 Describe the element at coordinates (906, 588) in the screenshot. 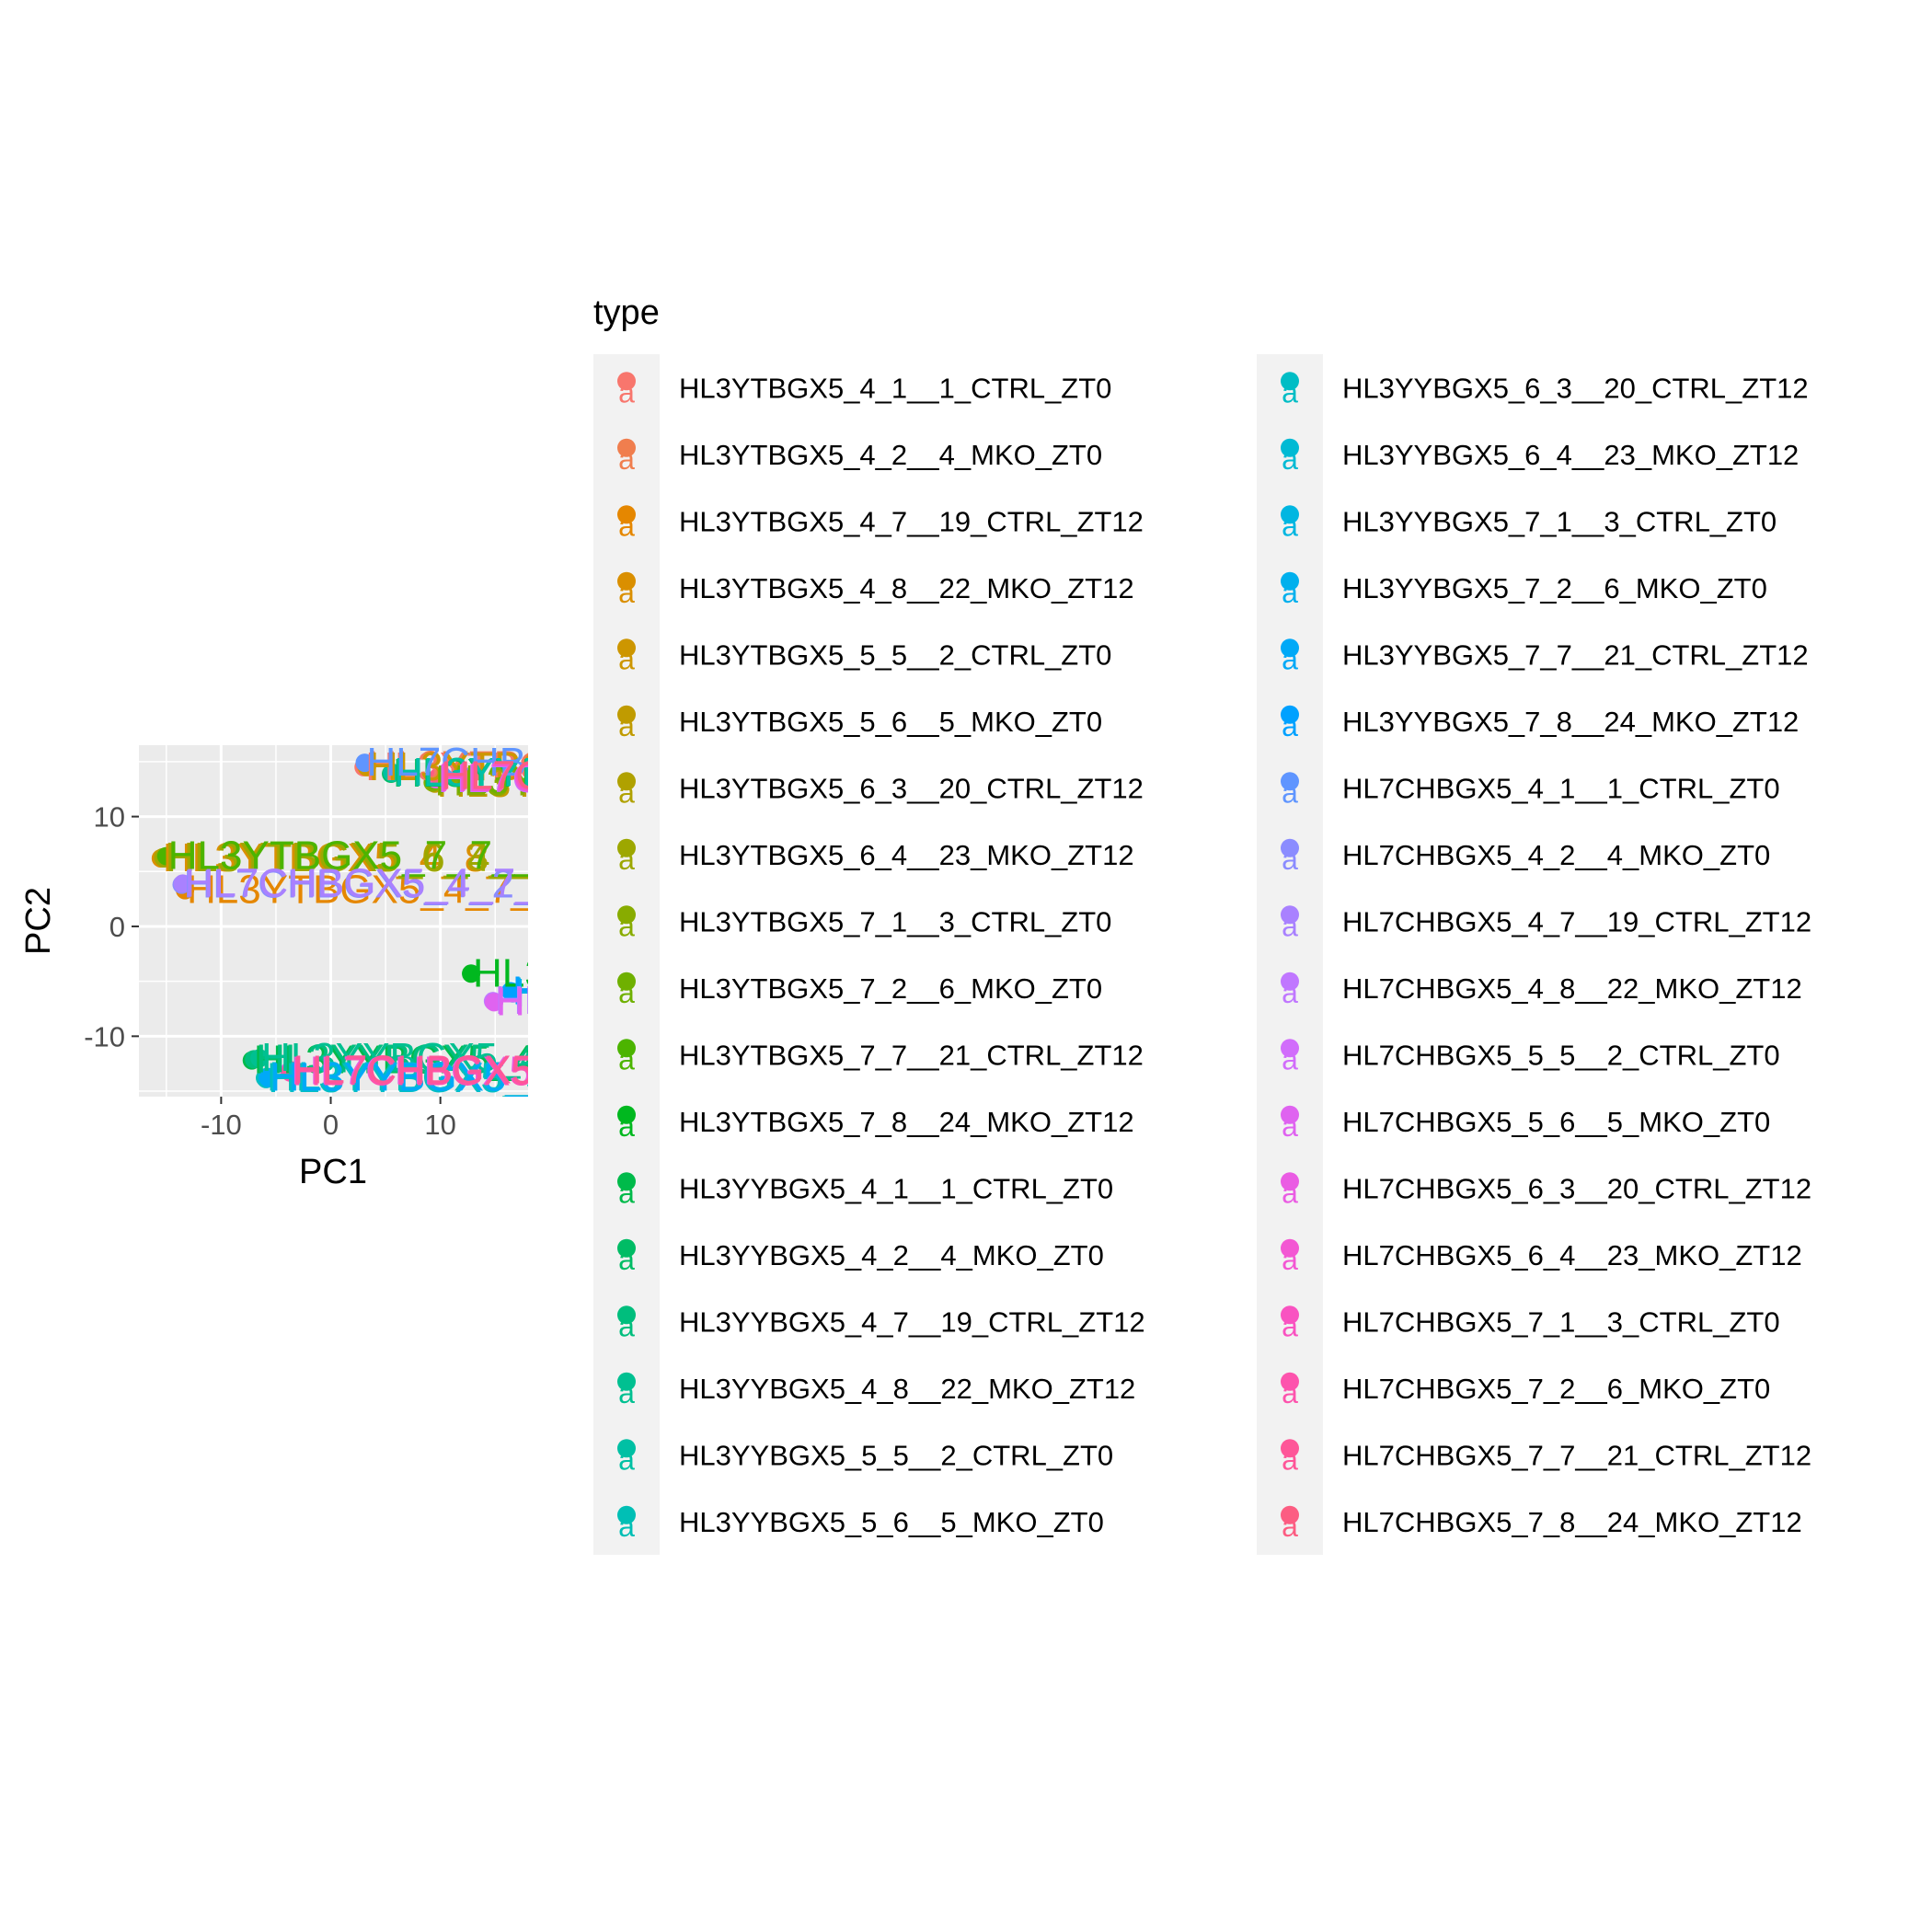

I see `legend-label: HL3YTBGX5_4_8__22_MKO_ZT12` at that location.